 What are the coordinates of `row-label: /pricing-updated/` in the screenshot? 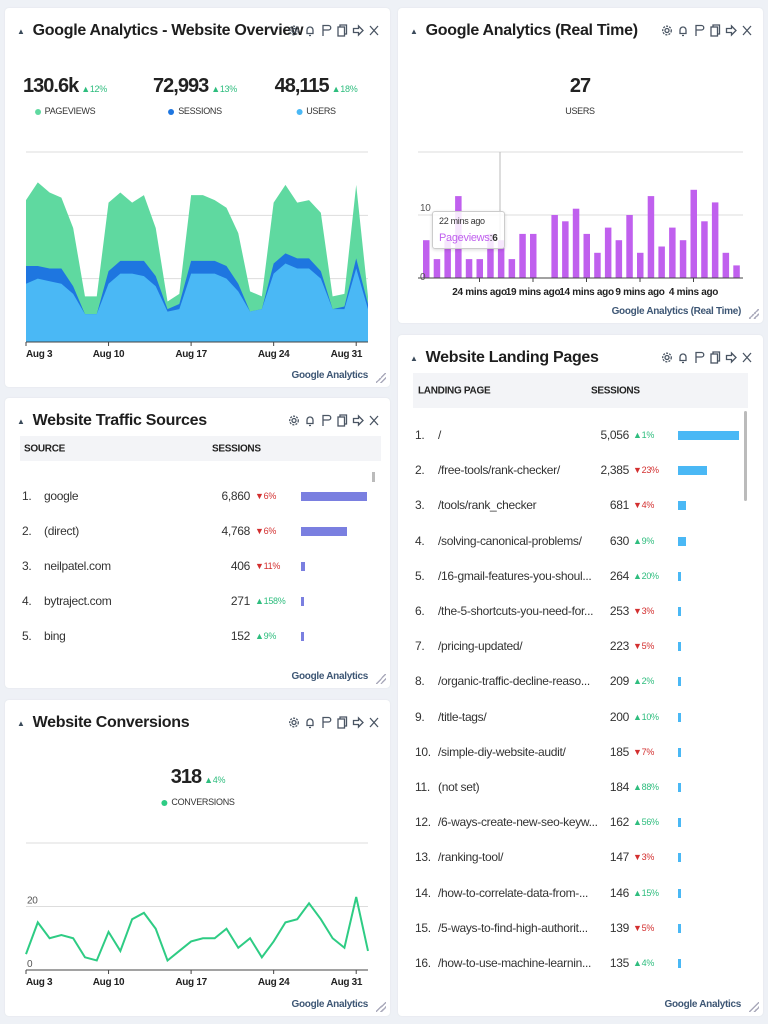 It's located at (480, 646).